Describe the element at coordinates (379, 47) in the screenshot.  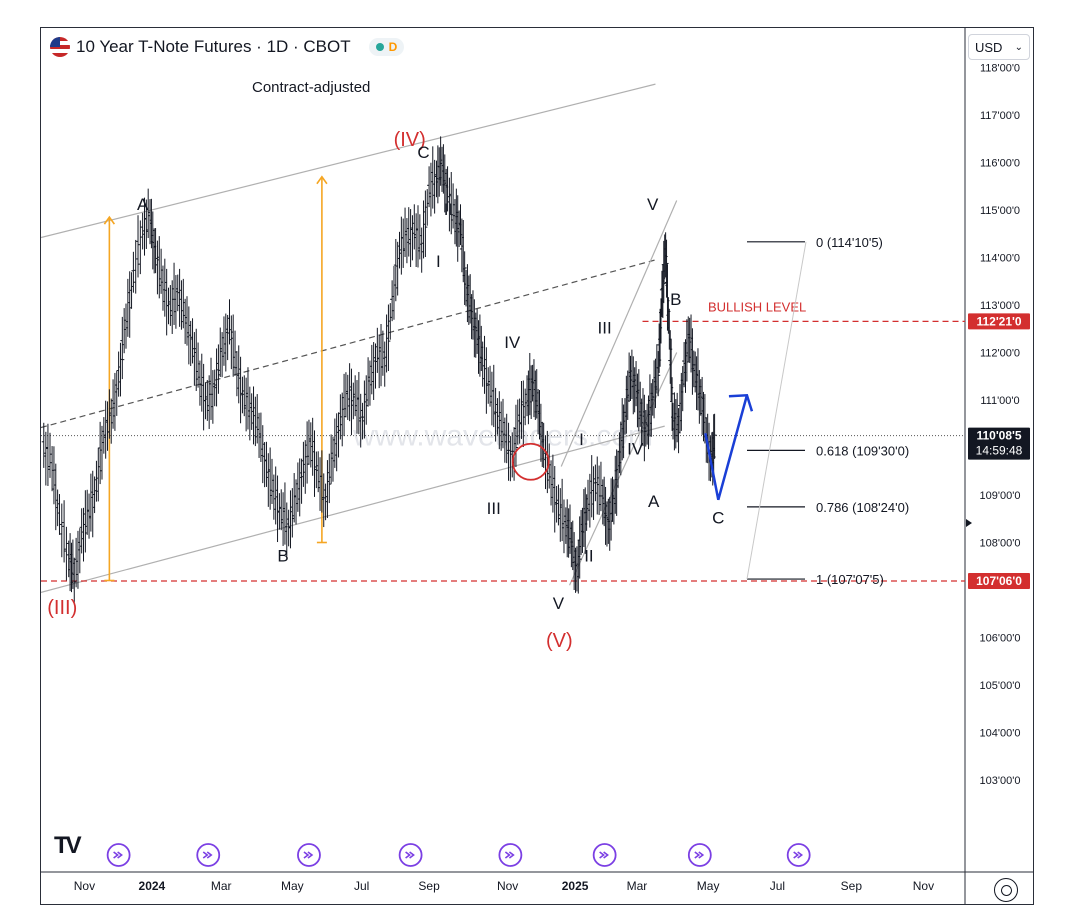
I see `market-open-dot-icon` at that location.